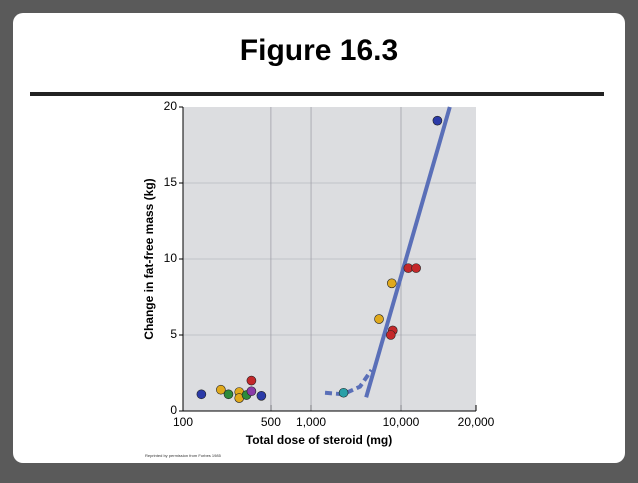  Describe the element at coordinates (171, 182) in the screenshot. I see `y-tick-label: 15` at that location.